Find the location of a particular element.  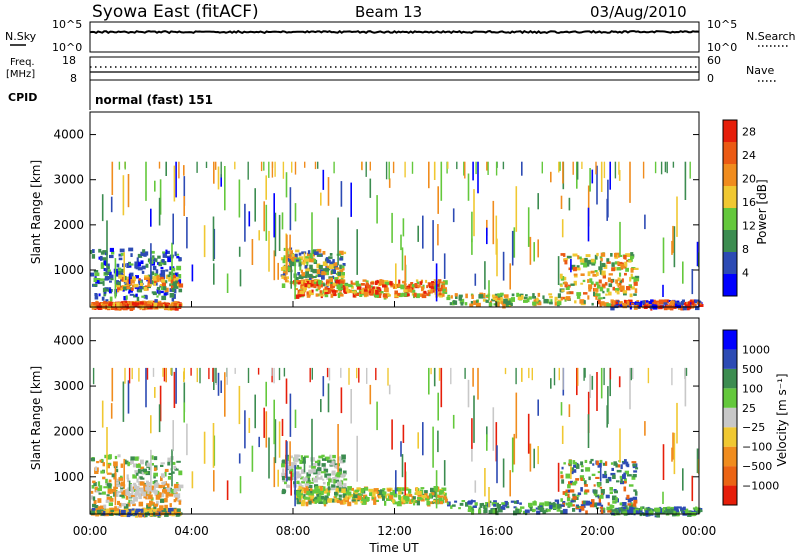

velocity-colorbar-tick: −500 is located at coordinates (757, 466).